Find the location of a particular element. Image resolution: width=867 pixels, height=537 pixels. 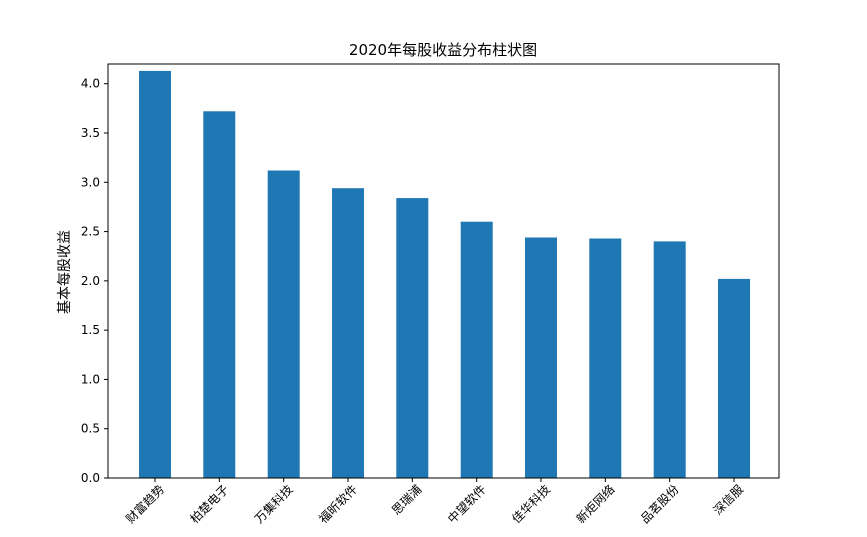

x-tick-label: 财富趋势 is located at coordinates (145, 504).